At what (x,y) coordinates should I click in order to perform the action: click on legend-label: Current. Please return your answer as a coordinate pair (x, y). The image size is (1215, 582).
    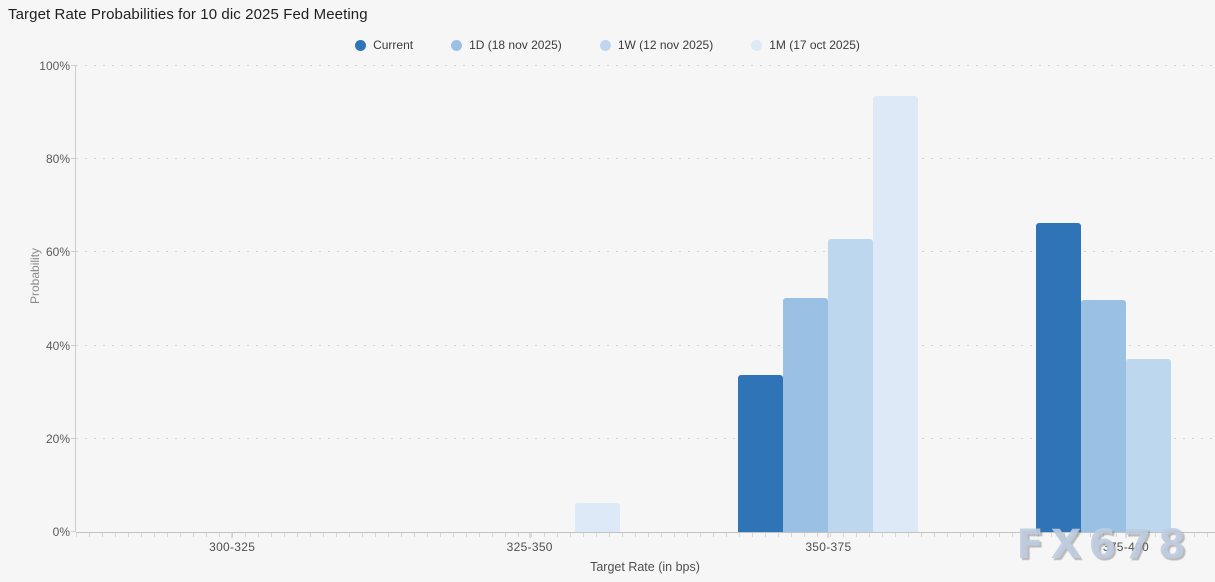
    Looking at the image, I should click on (393, 45).